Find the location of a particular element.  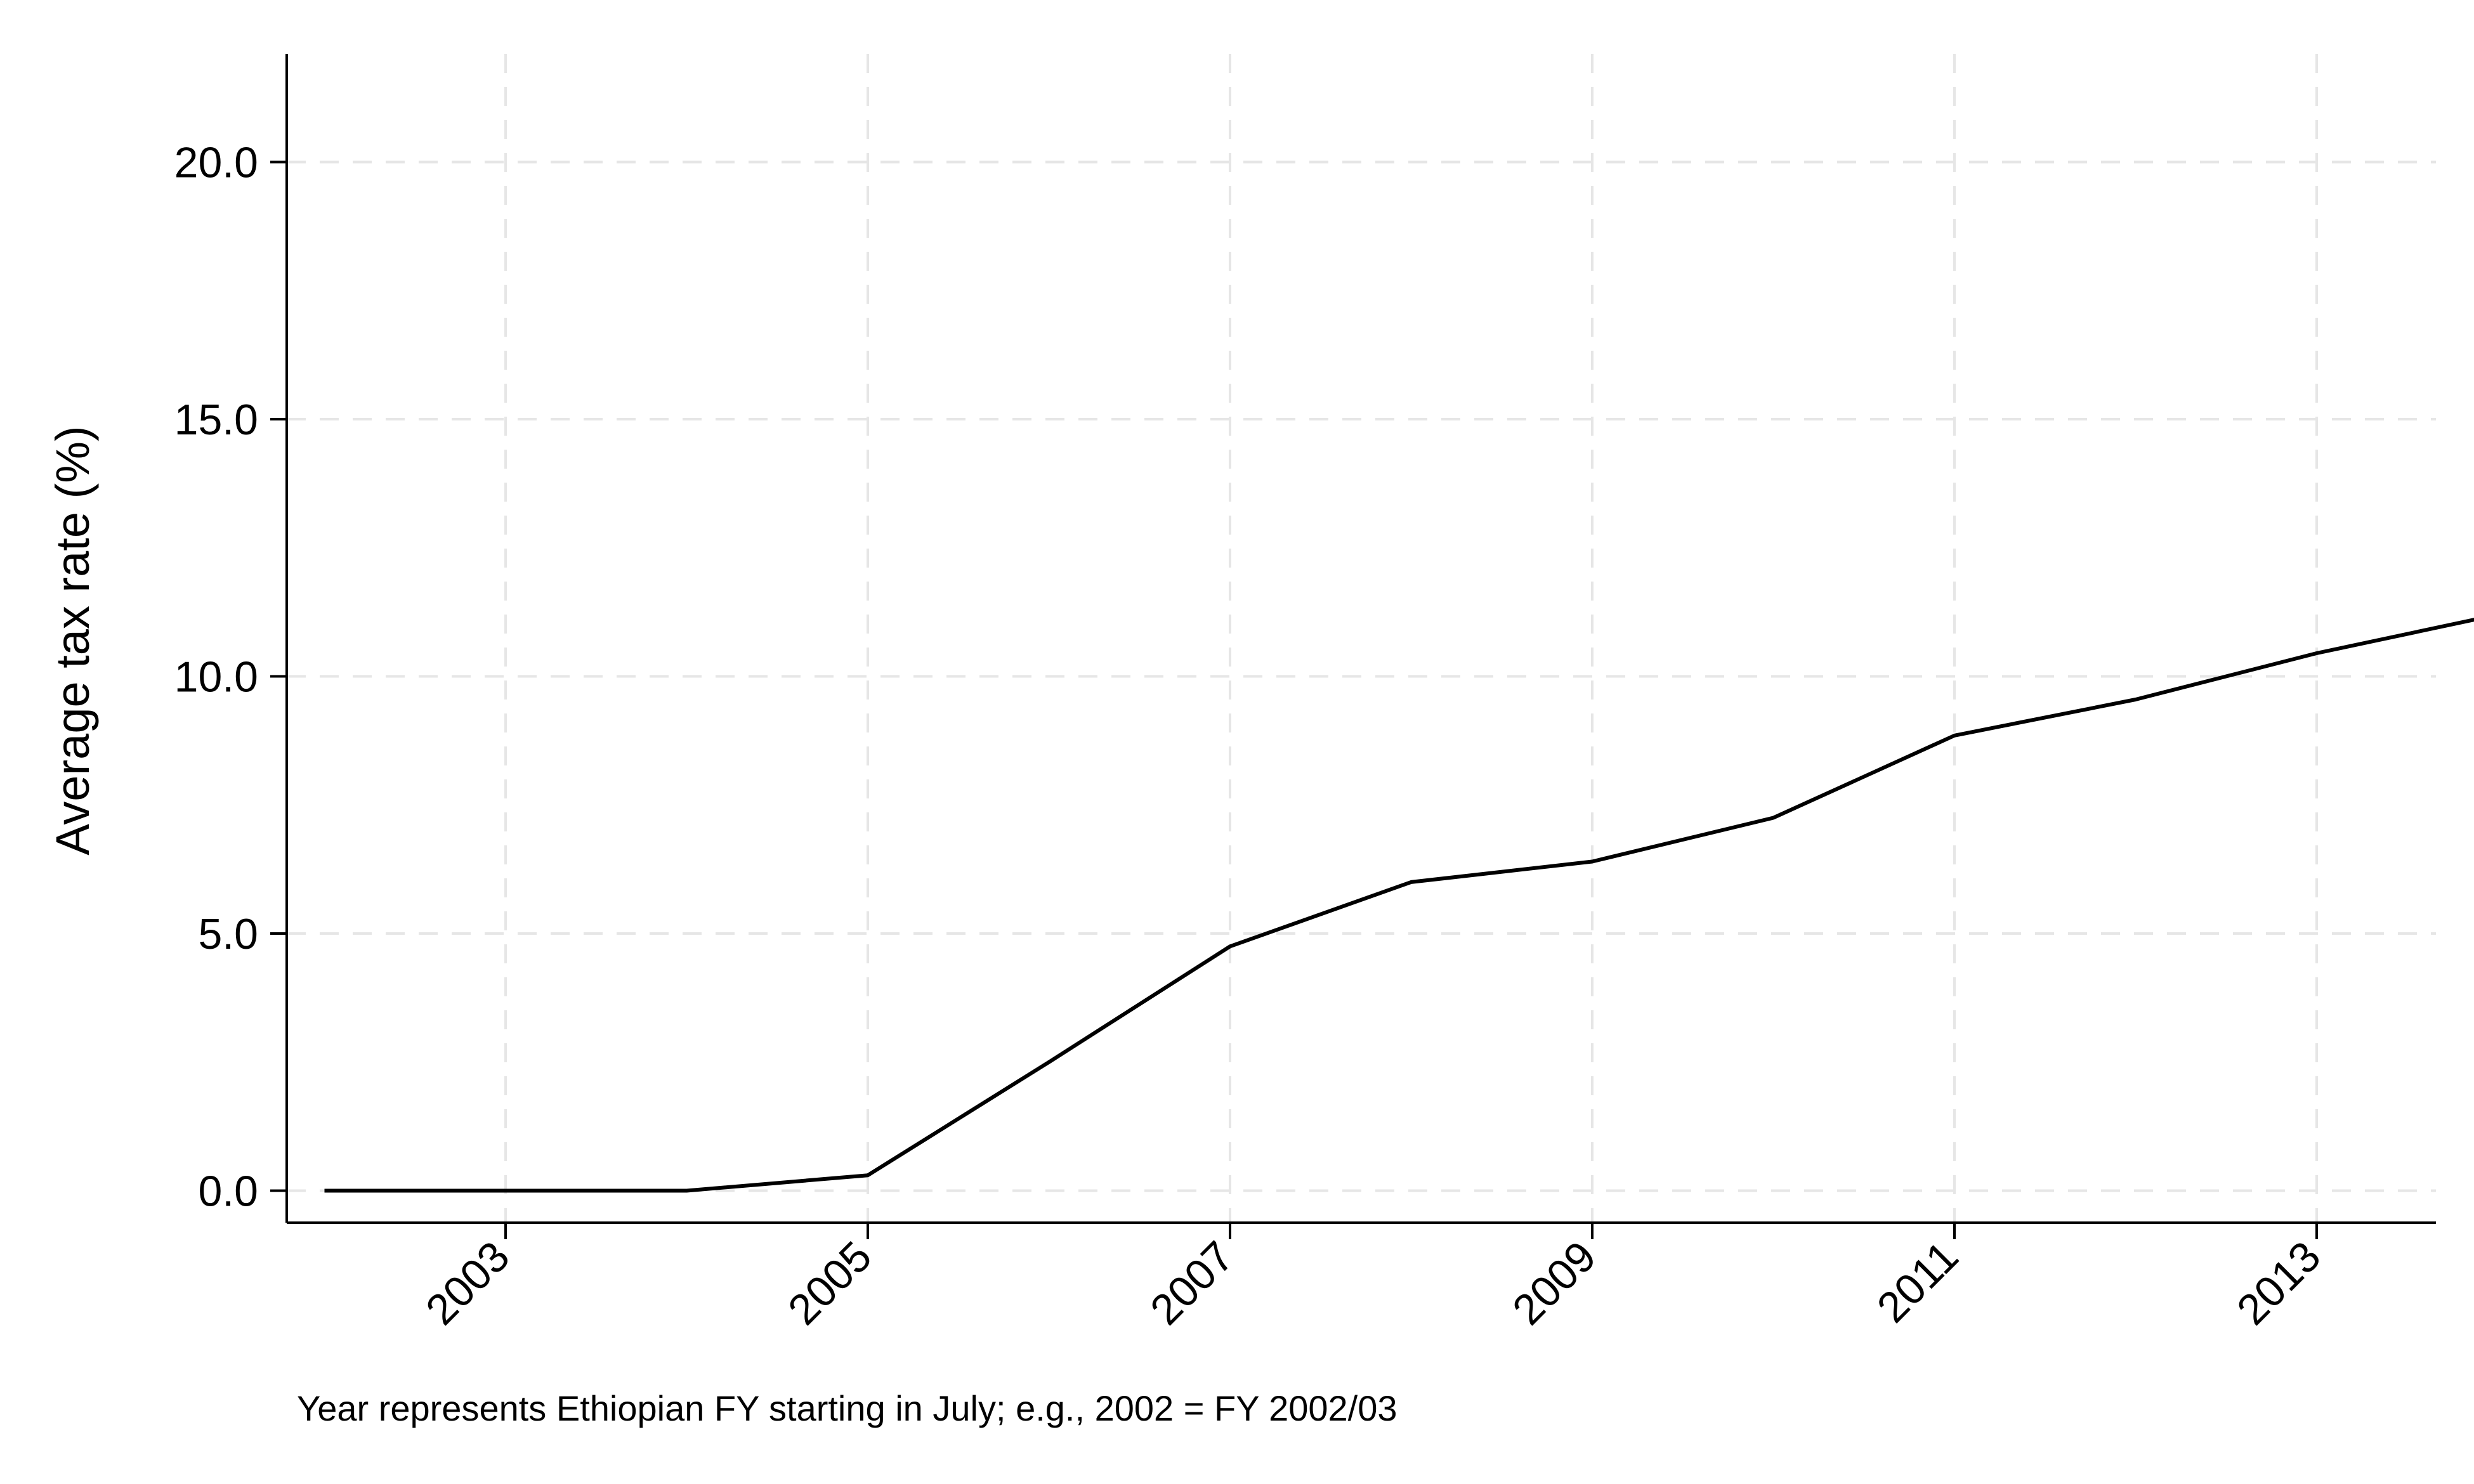

y-tick-label: 0.0 is located at coordinates (228, 1192).